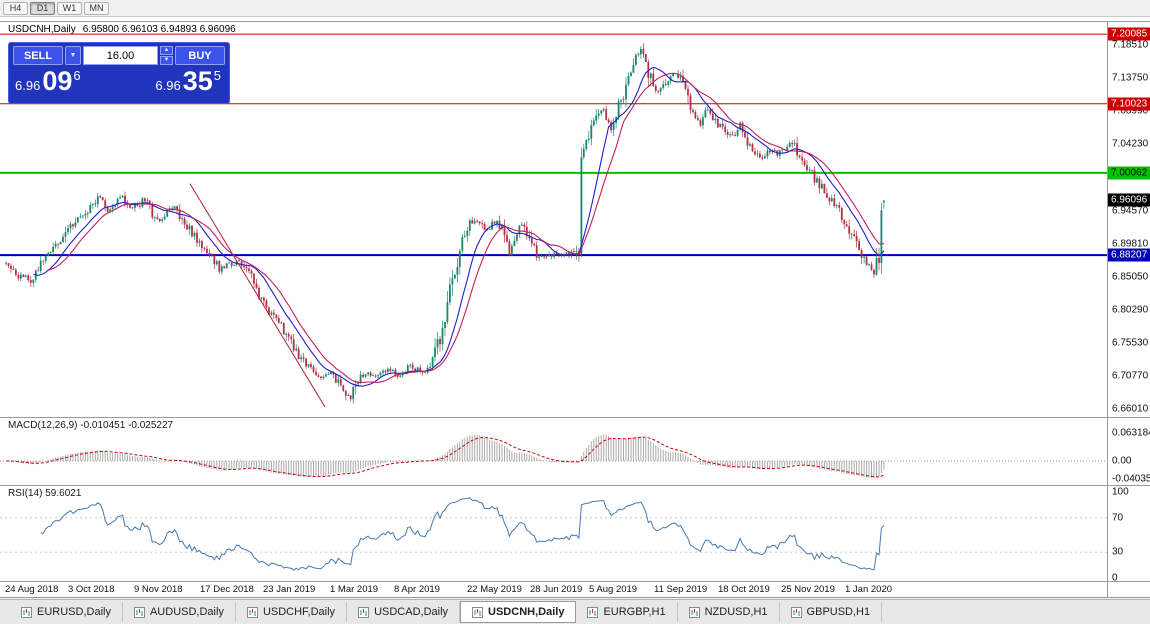  I want to click on sell-price: 6.96 09 6, so click(48, 81).